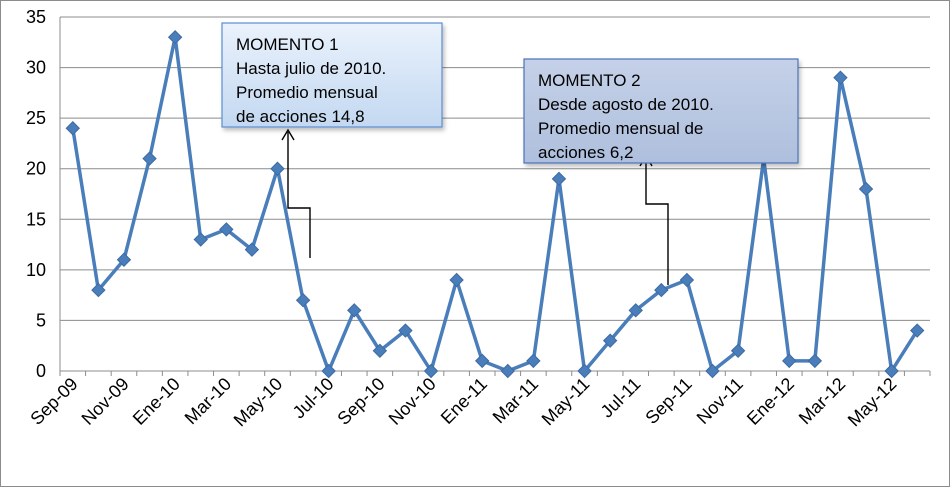 This screenshot has width=950, height=492. What do you see at coordinates (620, 128) in the screenshot?
I see `callout-line: Promedio mensual de` at bounding box center [620, 128].